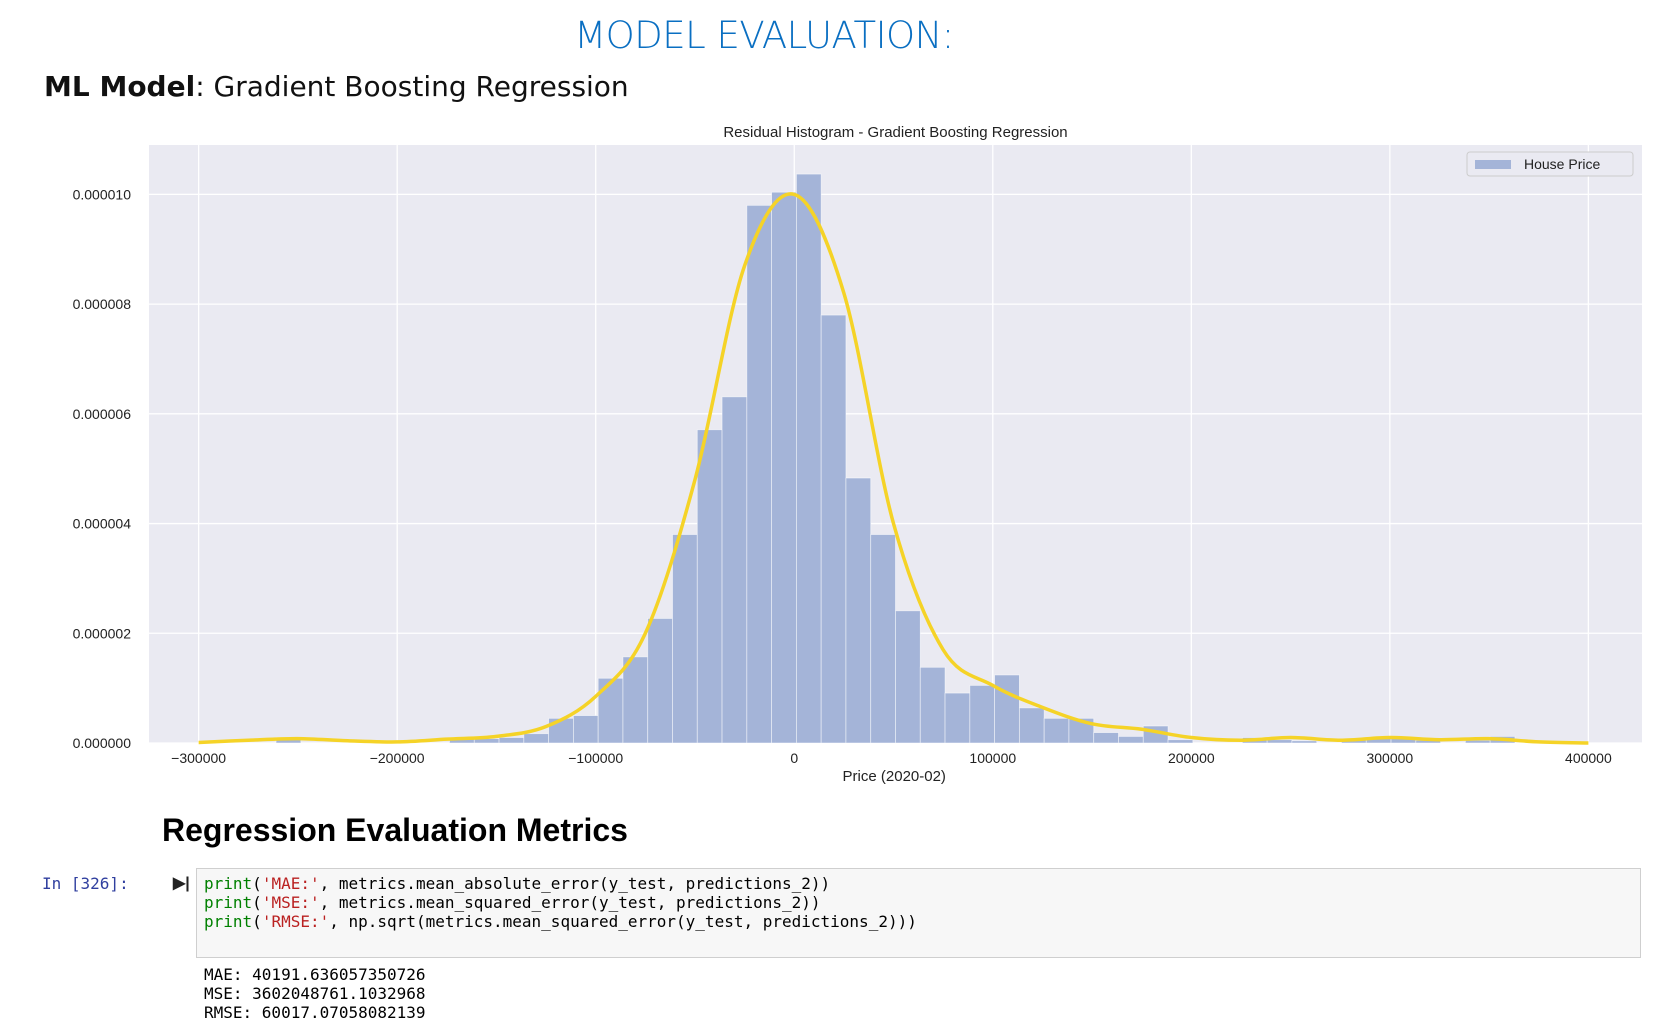 The image size is (1657, 1029). I want to click on y-tick-label: 0.000006, so click(102, 414).